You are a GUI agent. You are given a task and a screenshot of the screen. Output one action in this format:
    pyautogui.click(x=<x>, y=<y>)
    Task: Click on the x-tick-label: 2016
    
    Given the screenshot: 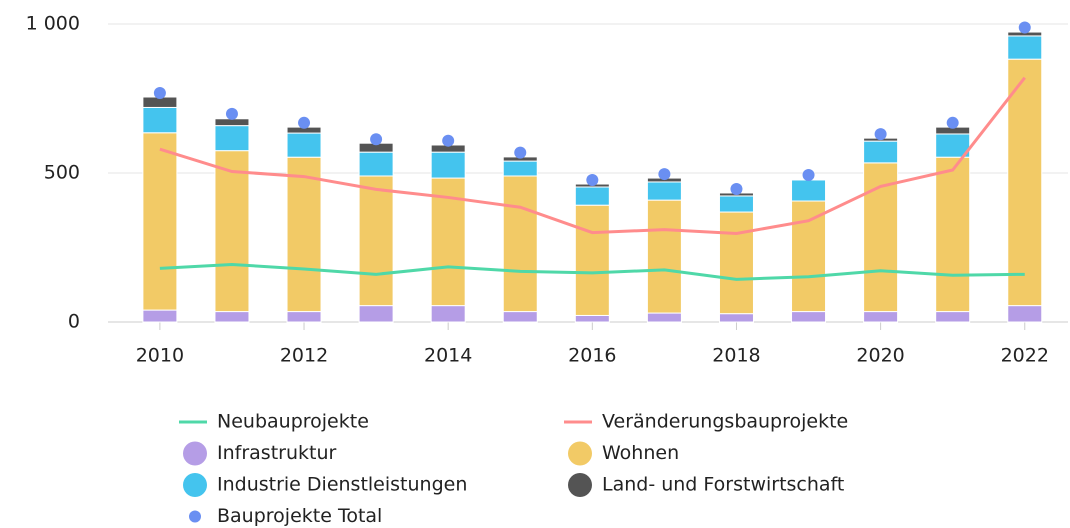 What is the action you would take?
    pyautogui.click(x=592, y=356)
    